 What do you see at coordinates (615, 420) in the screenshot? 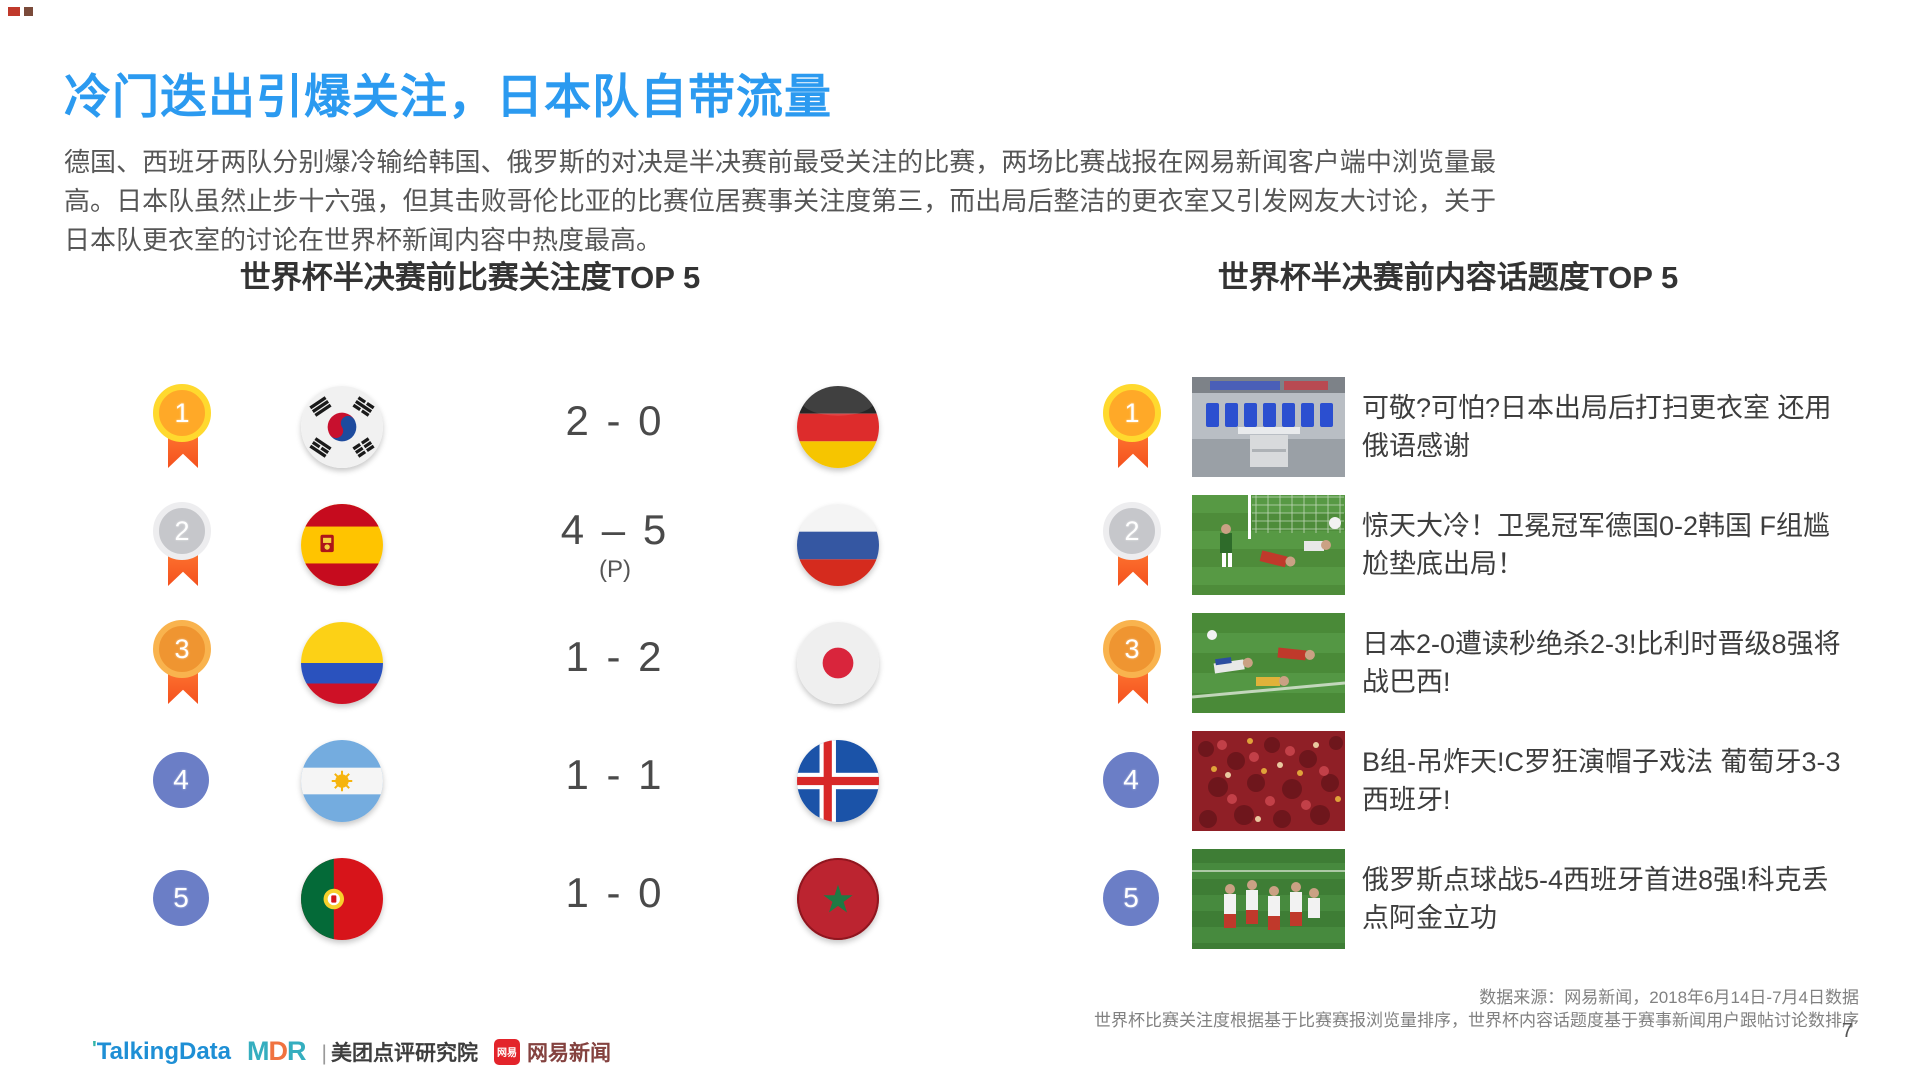
I see `match-score: 2 - 0` at bounding box center [615, 420].